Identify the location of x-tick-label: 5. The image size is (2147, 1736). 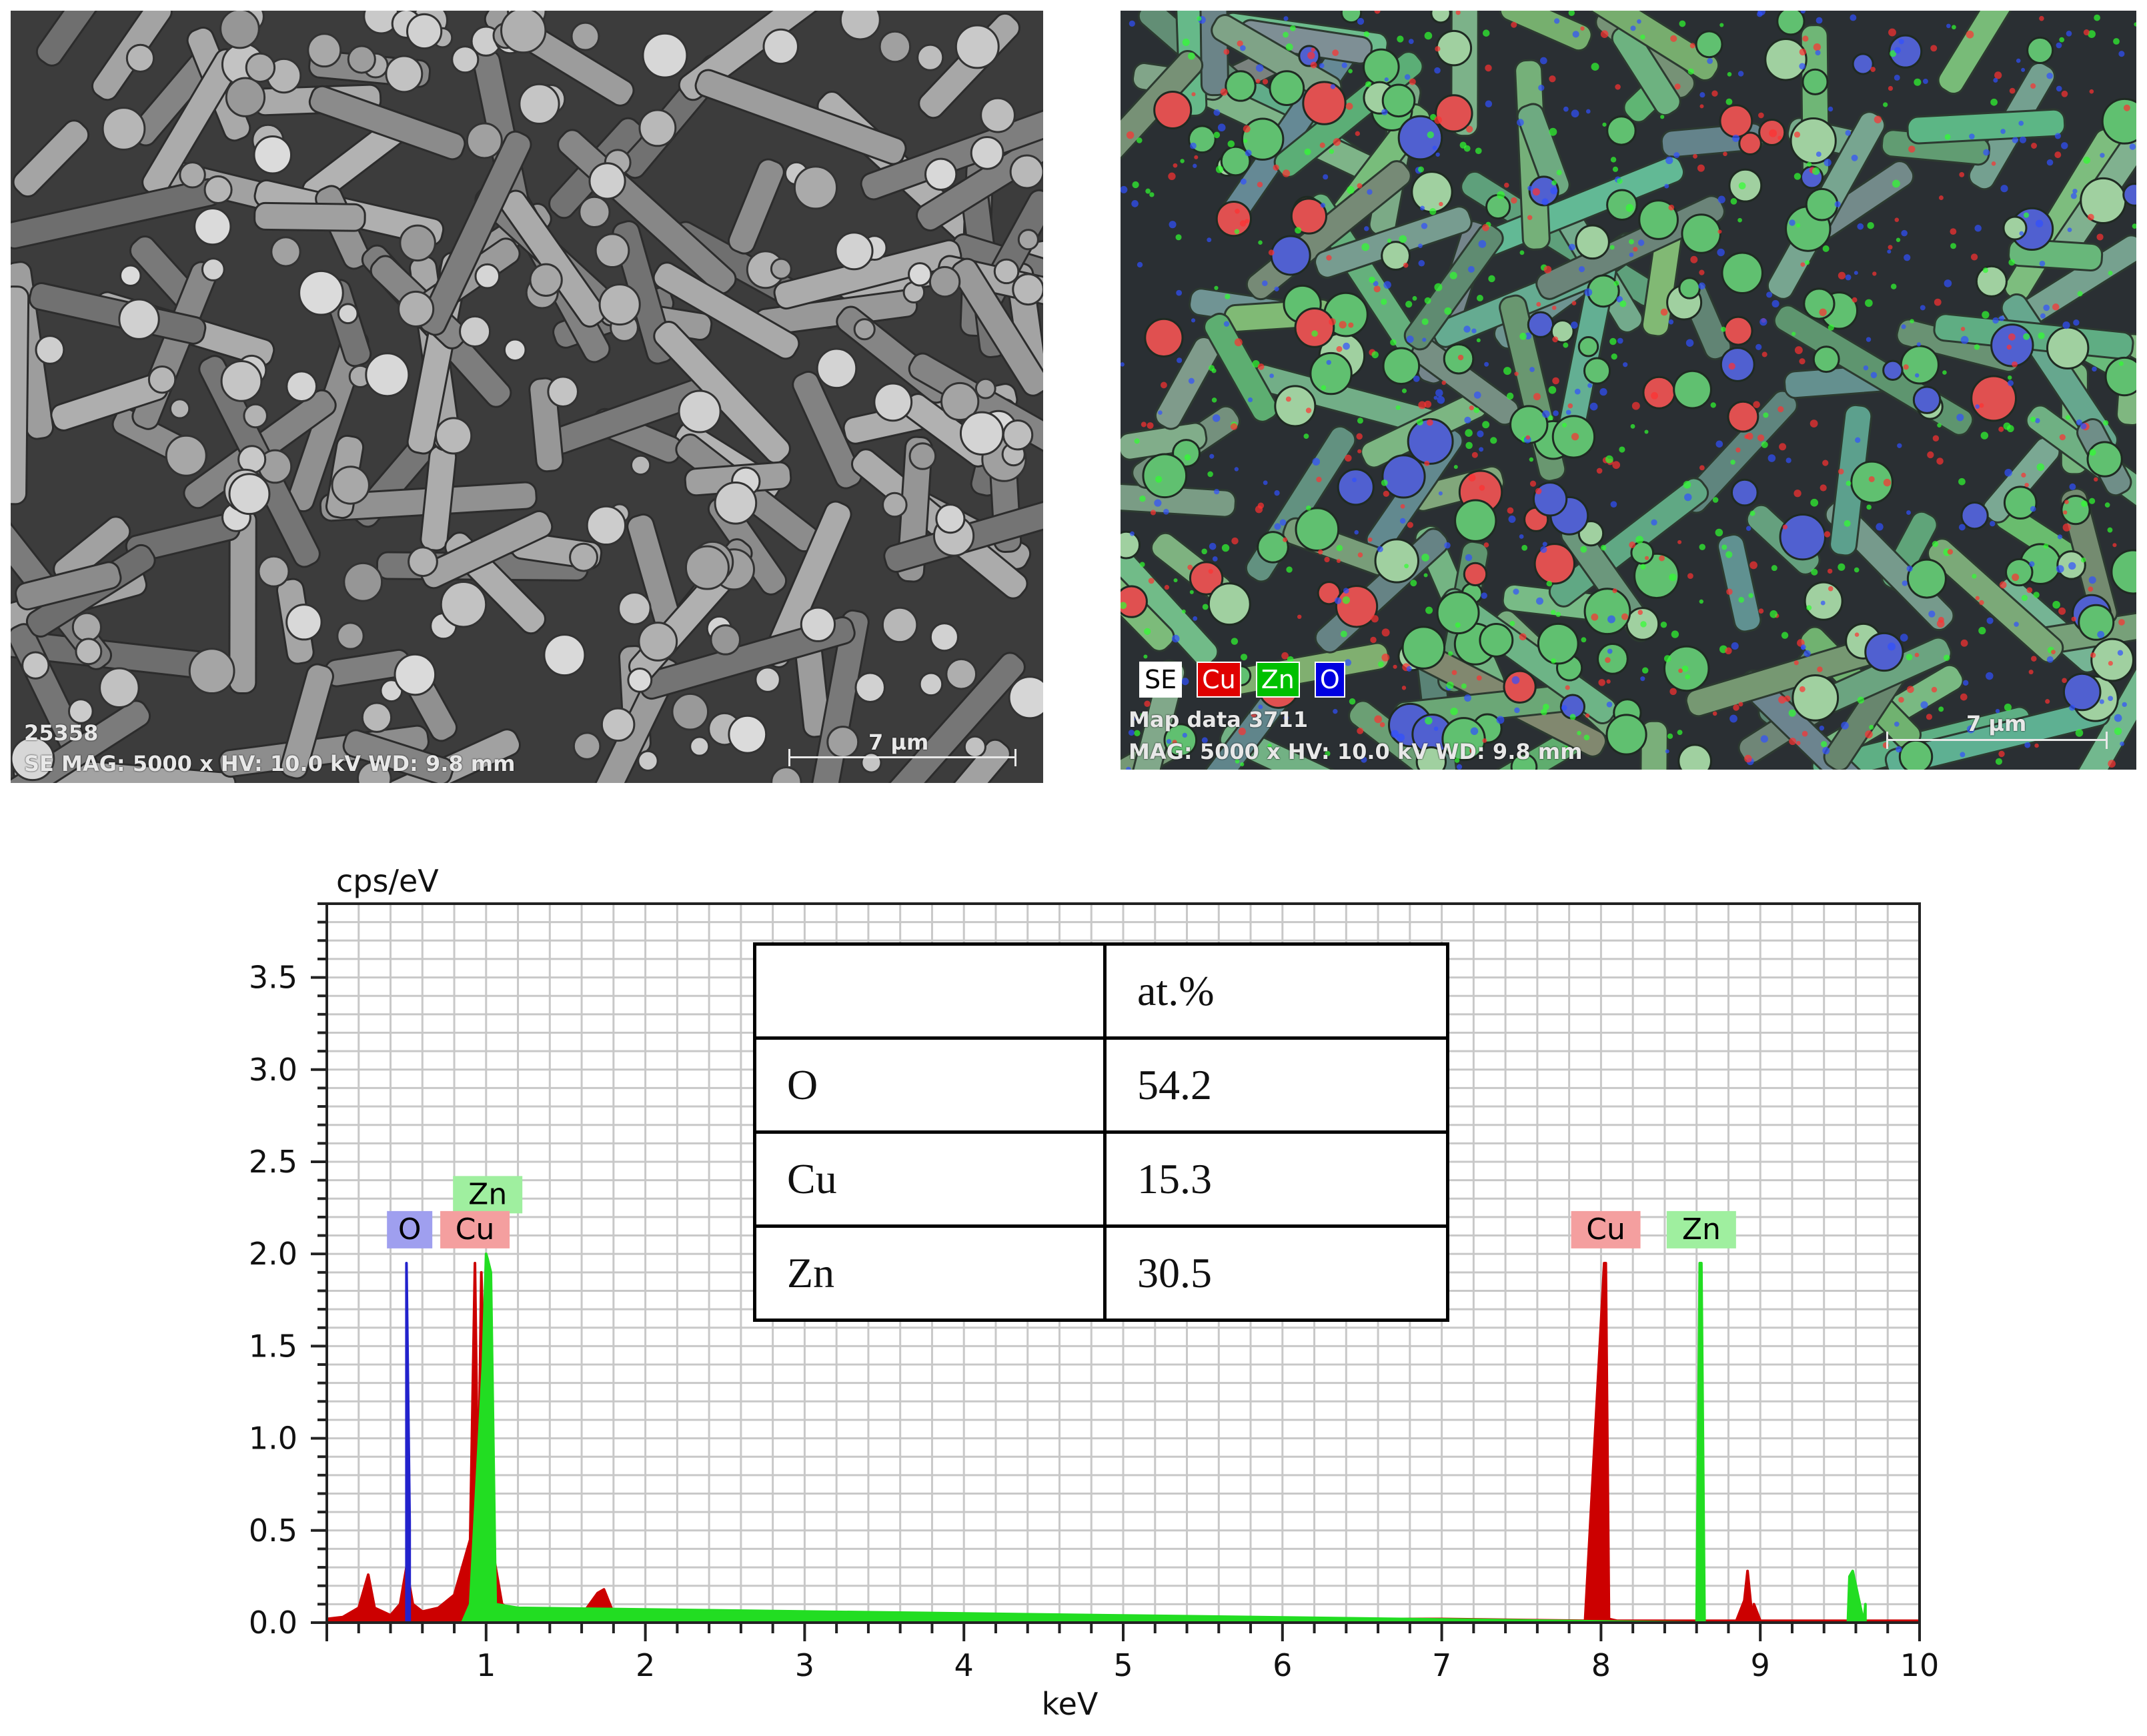
(1123, 1665).